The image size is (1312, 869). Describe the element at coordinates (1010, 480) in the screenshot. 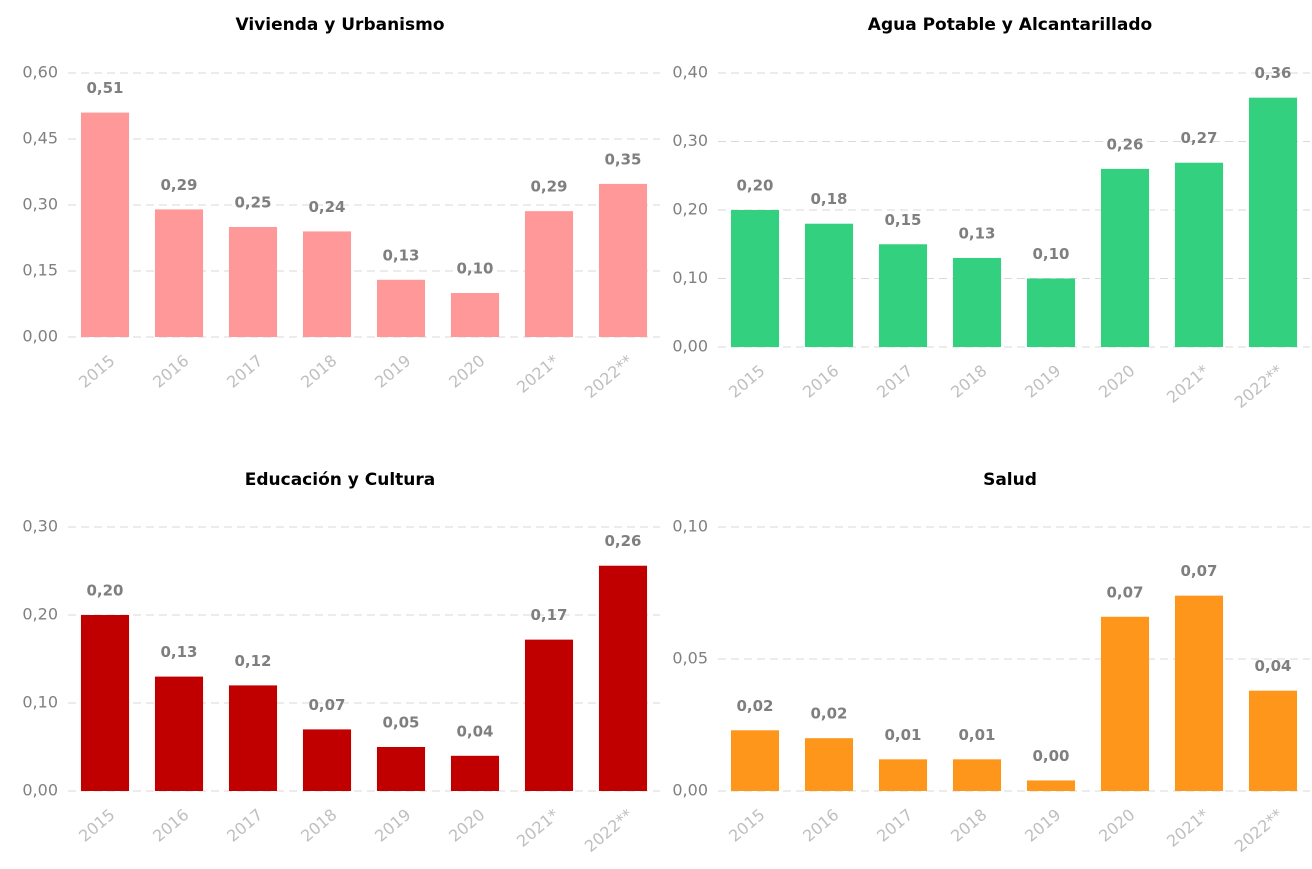

I see `chart-title: Salud` at that location.